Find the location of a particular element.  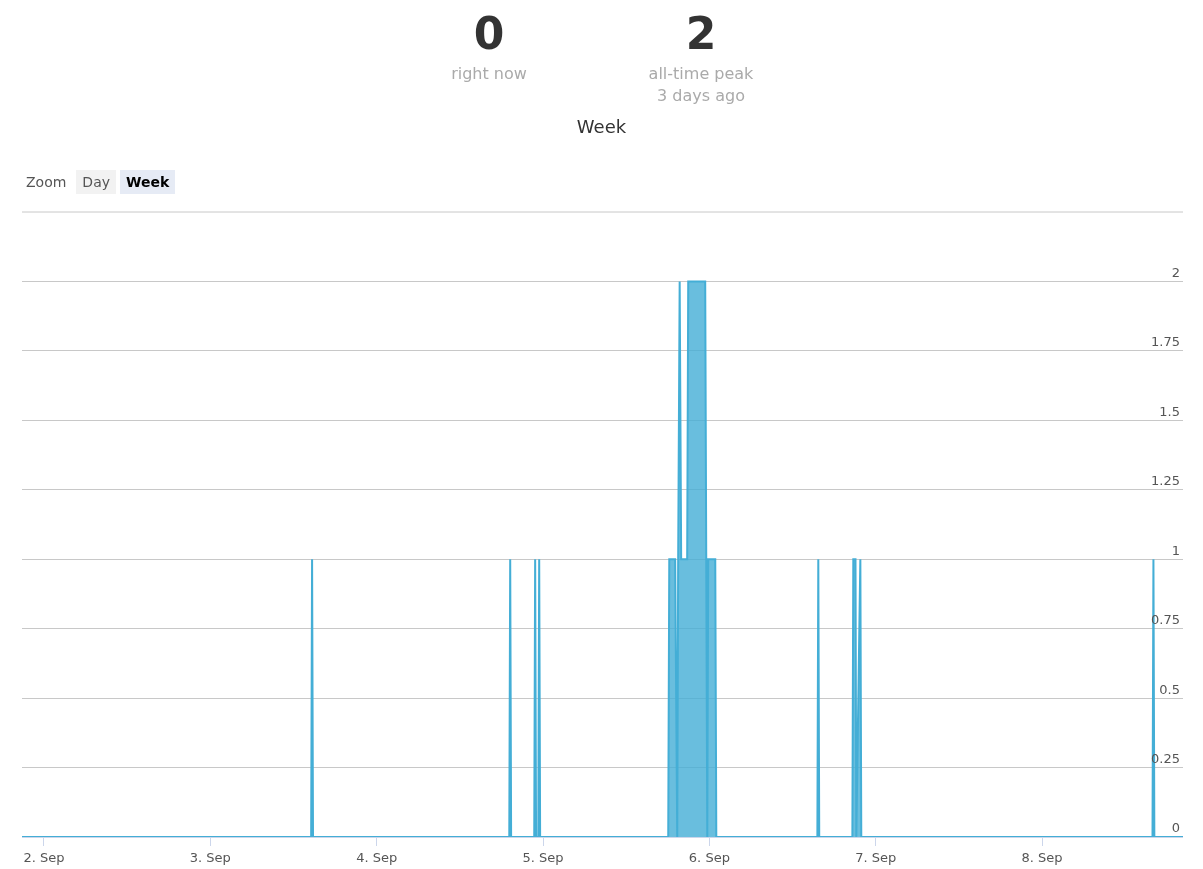

x-tick-label: 6. Sep is located at coordinates (709, 857).